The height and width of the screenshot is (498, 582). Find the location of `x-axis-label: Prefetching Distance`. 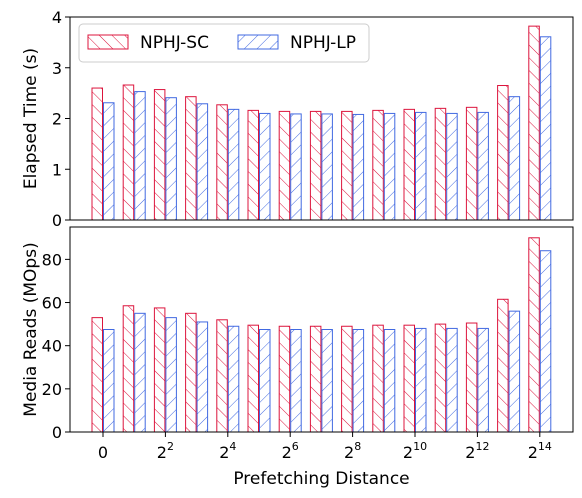

x-axis-label: Prefetching Distance is located at coordinates (321, 479).